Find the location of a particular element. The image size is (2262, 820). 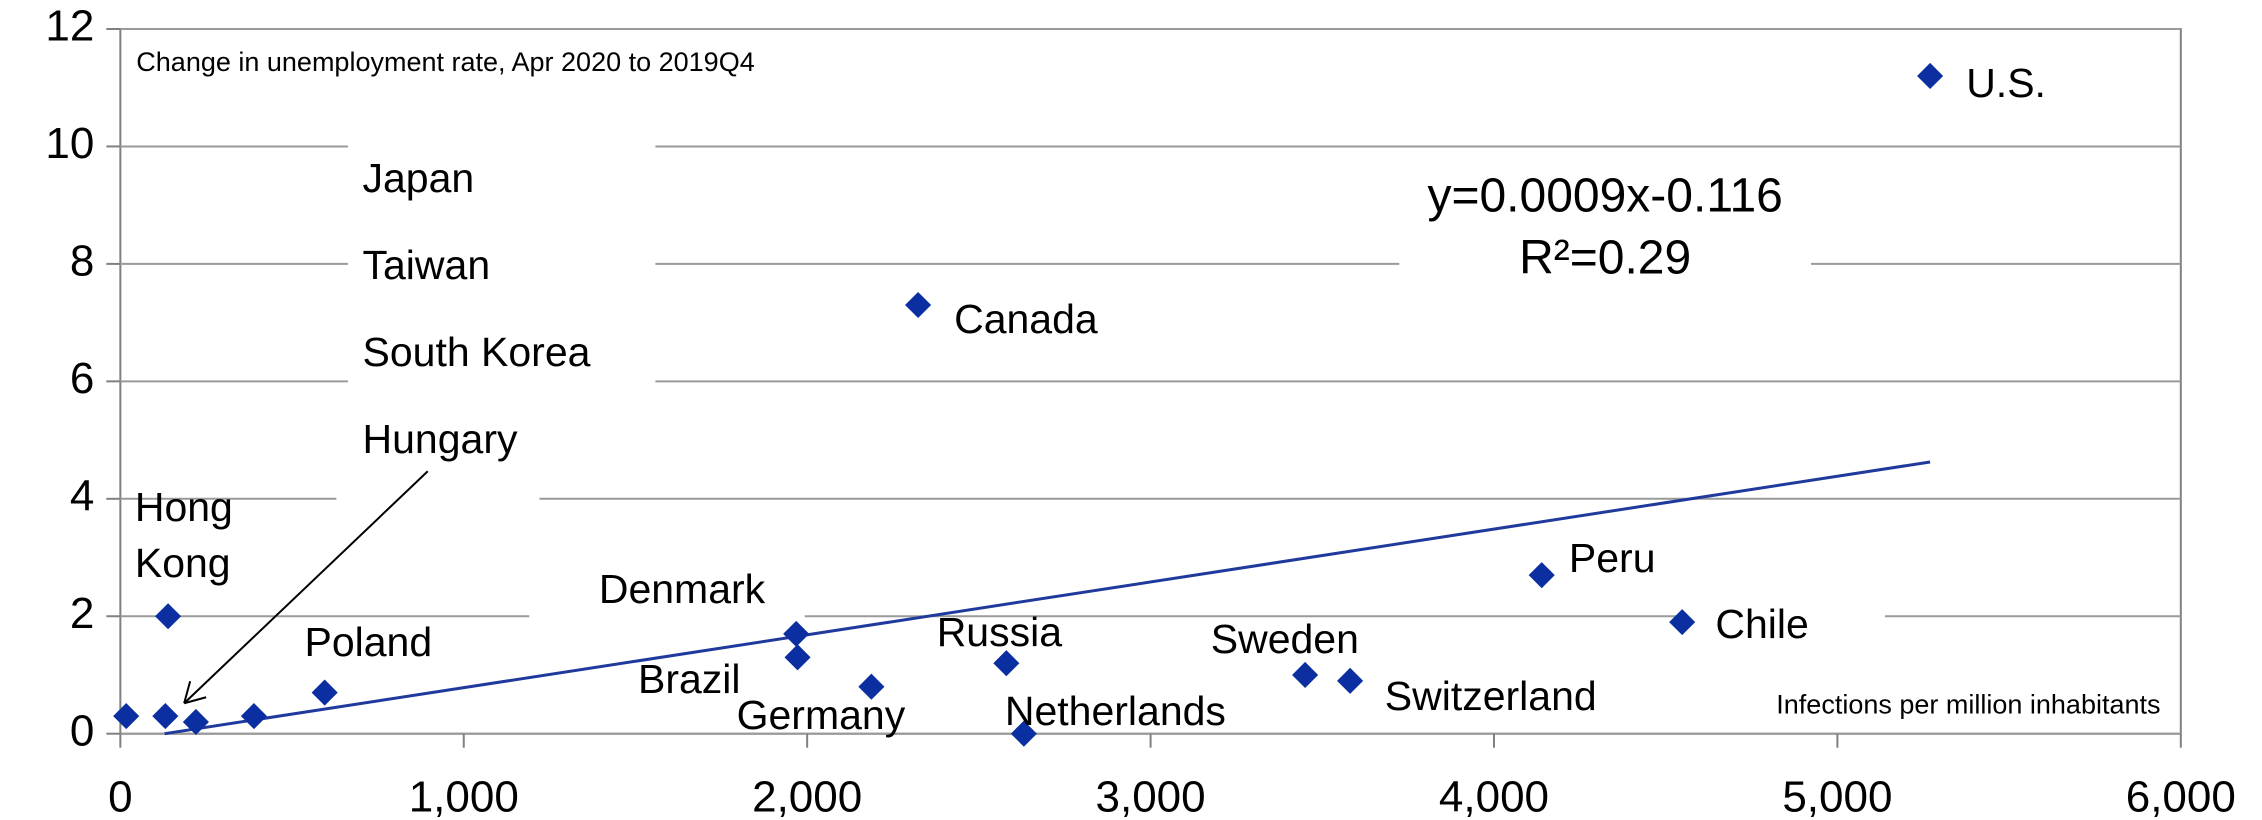

point-label: Peru is located at coordinates (1612, 558).